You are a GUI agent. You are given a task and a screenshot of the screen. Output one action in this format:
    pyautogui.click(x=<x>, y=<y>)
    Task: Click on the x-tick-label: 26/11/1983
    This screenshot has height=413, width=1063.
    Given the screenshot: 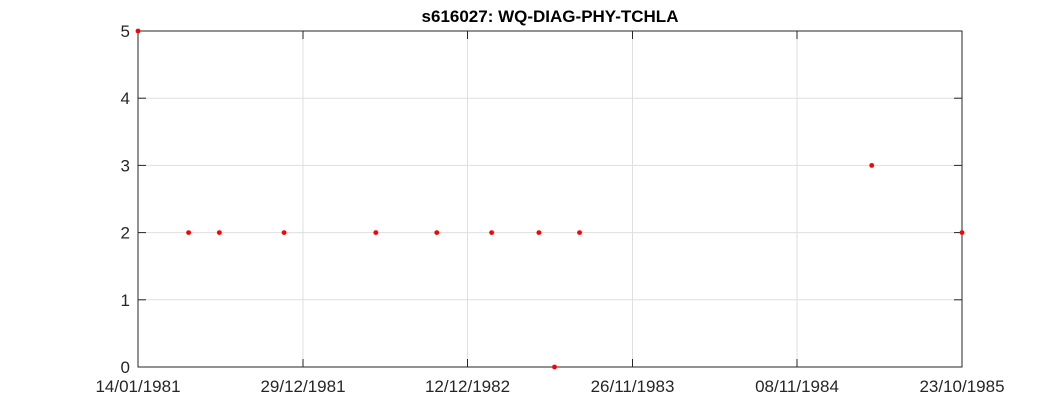 What is the action you would take?
    pyautogui.click(x=633, y=386)
    